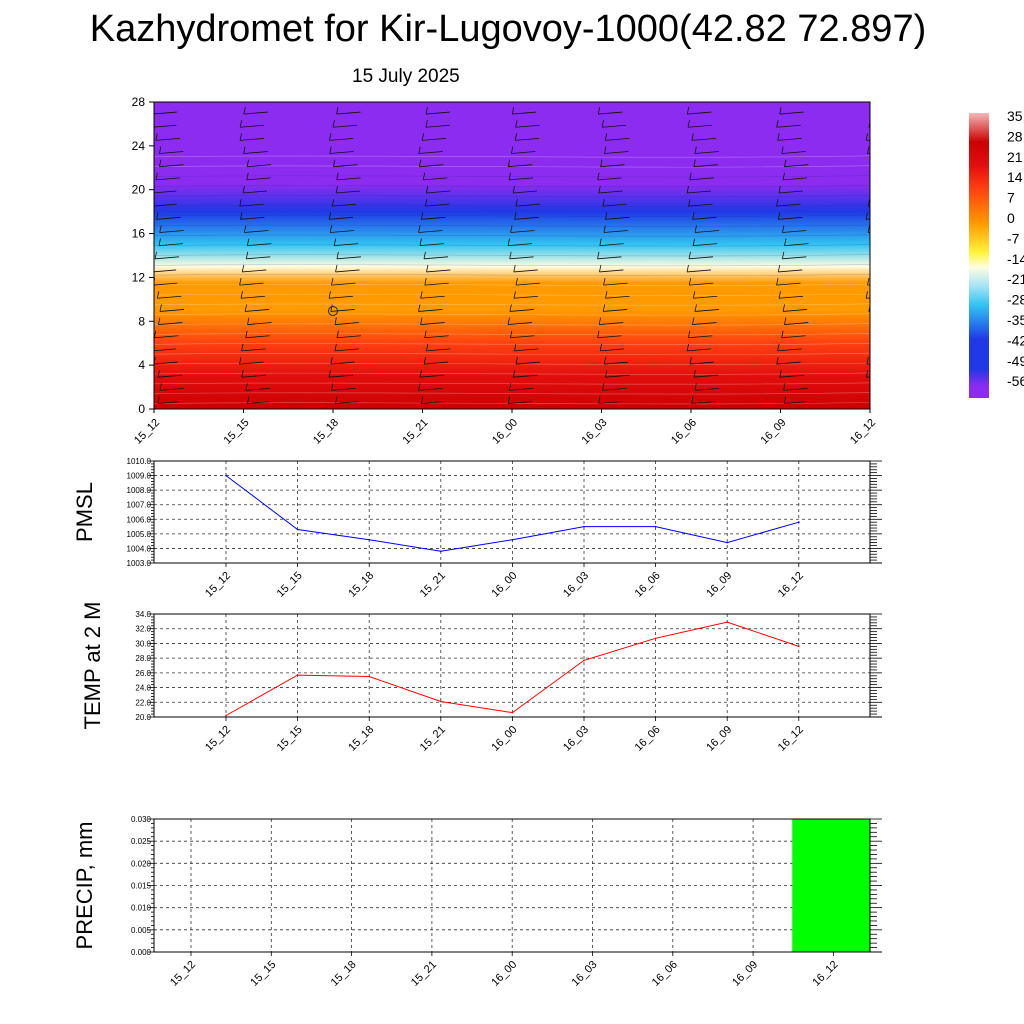  I want to click on y-tick-label: 1005.0, so click(139, 534).